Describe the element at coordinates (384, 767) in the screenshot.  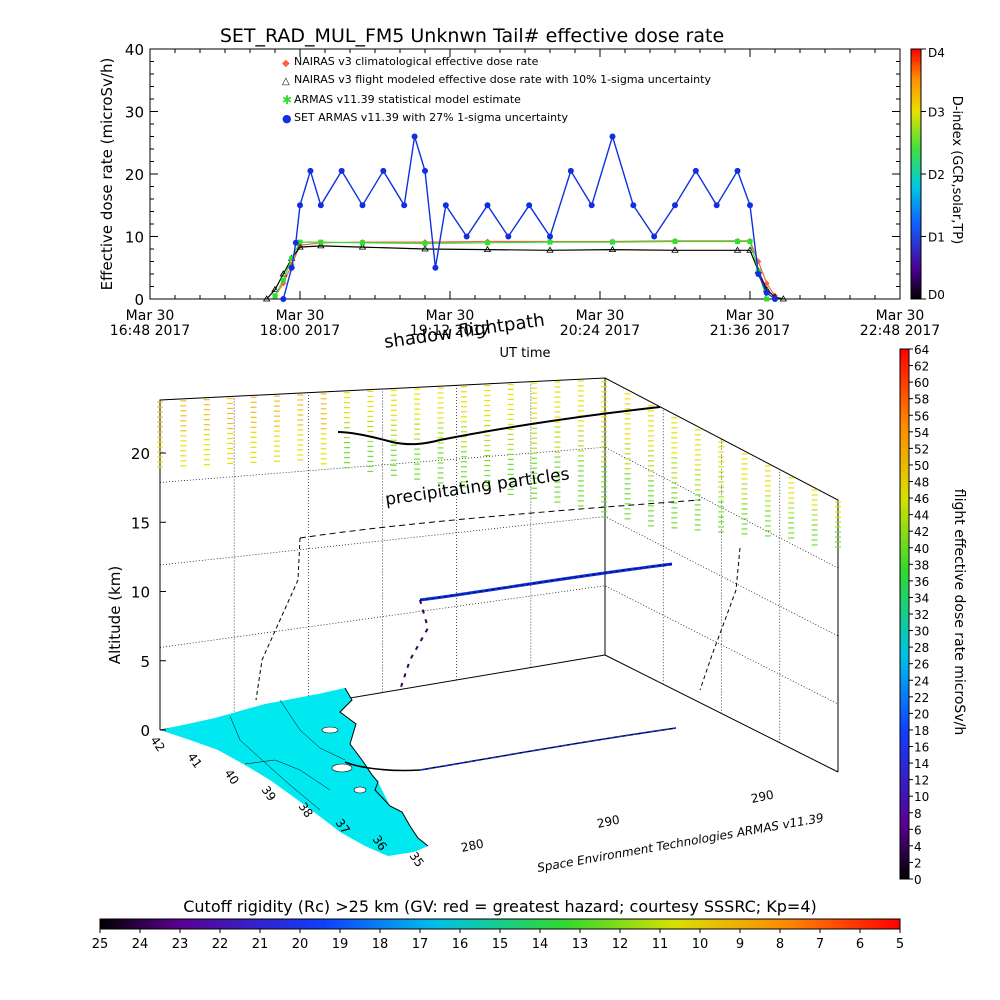
I see `coastline` at that location.